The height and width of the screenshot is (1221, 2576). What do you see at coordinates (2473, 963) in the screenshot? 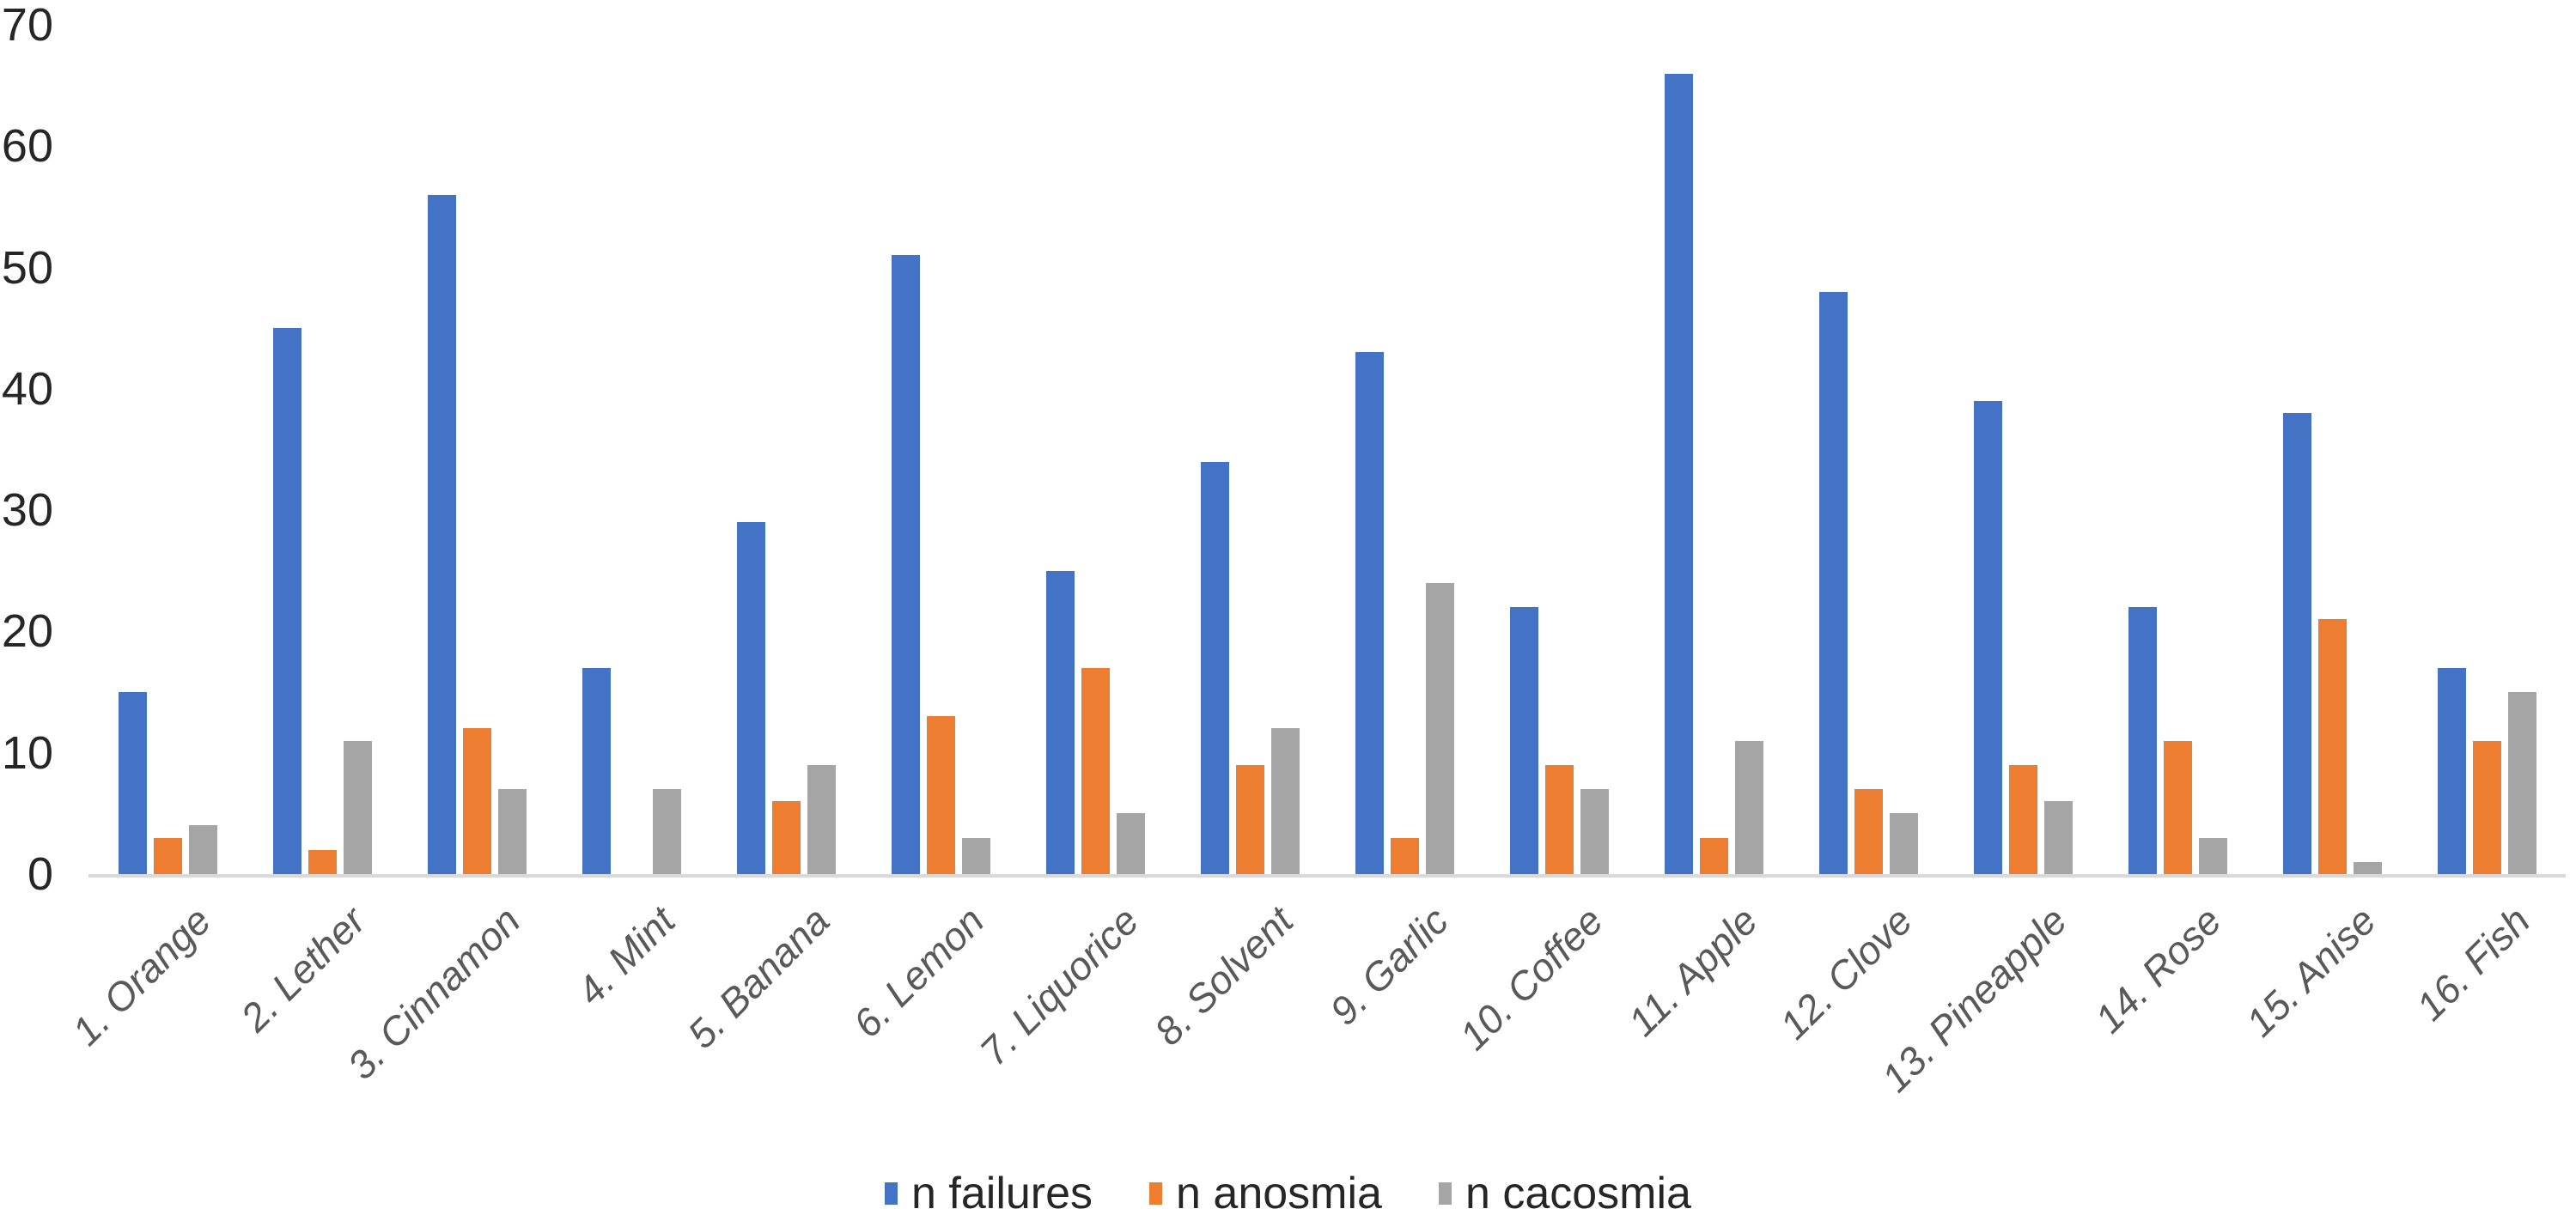
I see `x-axis-label-16: 16. Fish` at bounding box center [2473, 963].